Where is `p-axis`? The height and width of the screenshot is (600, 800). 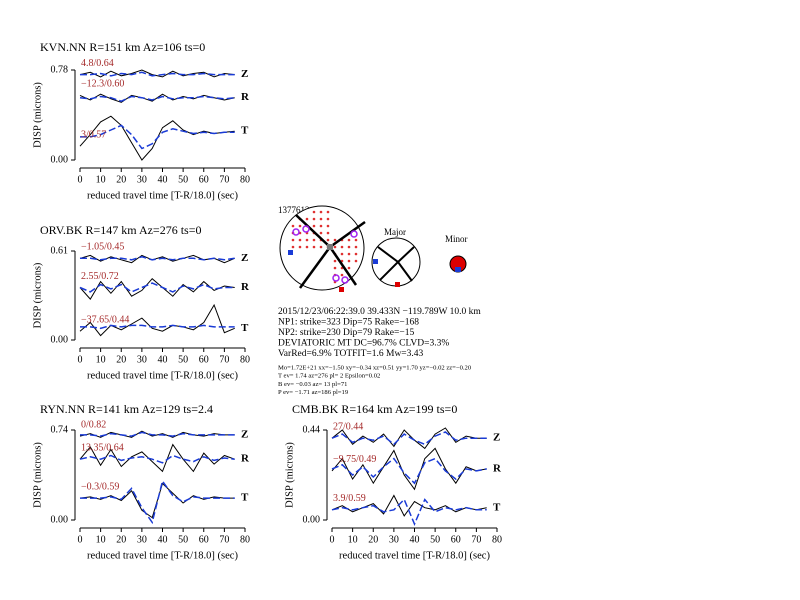
p-axis is located at coordinates (341, 289).